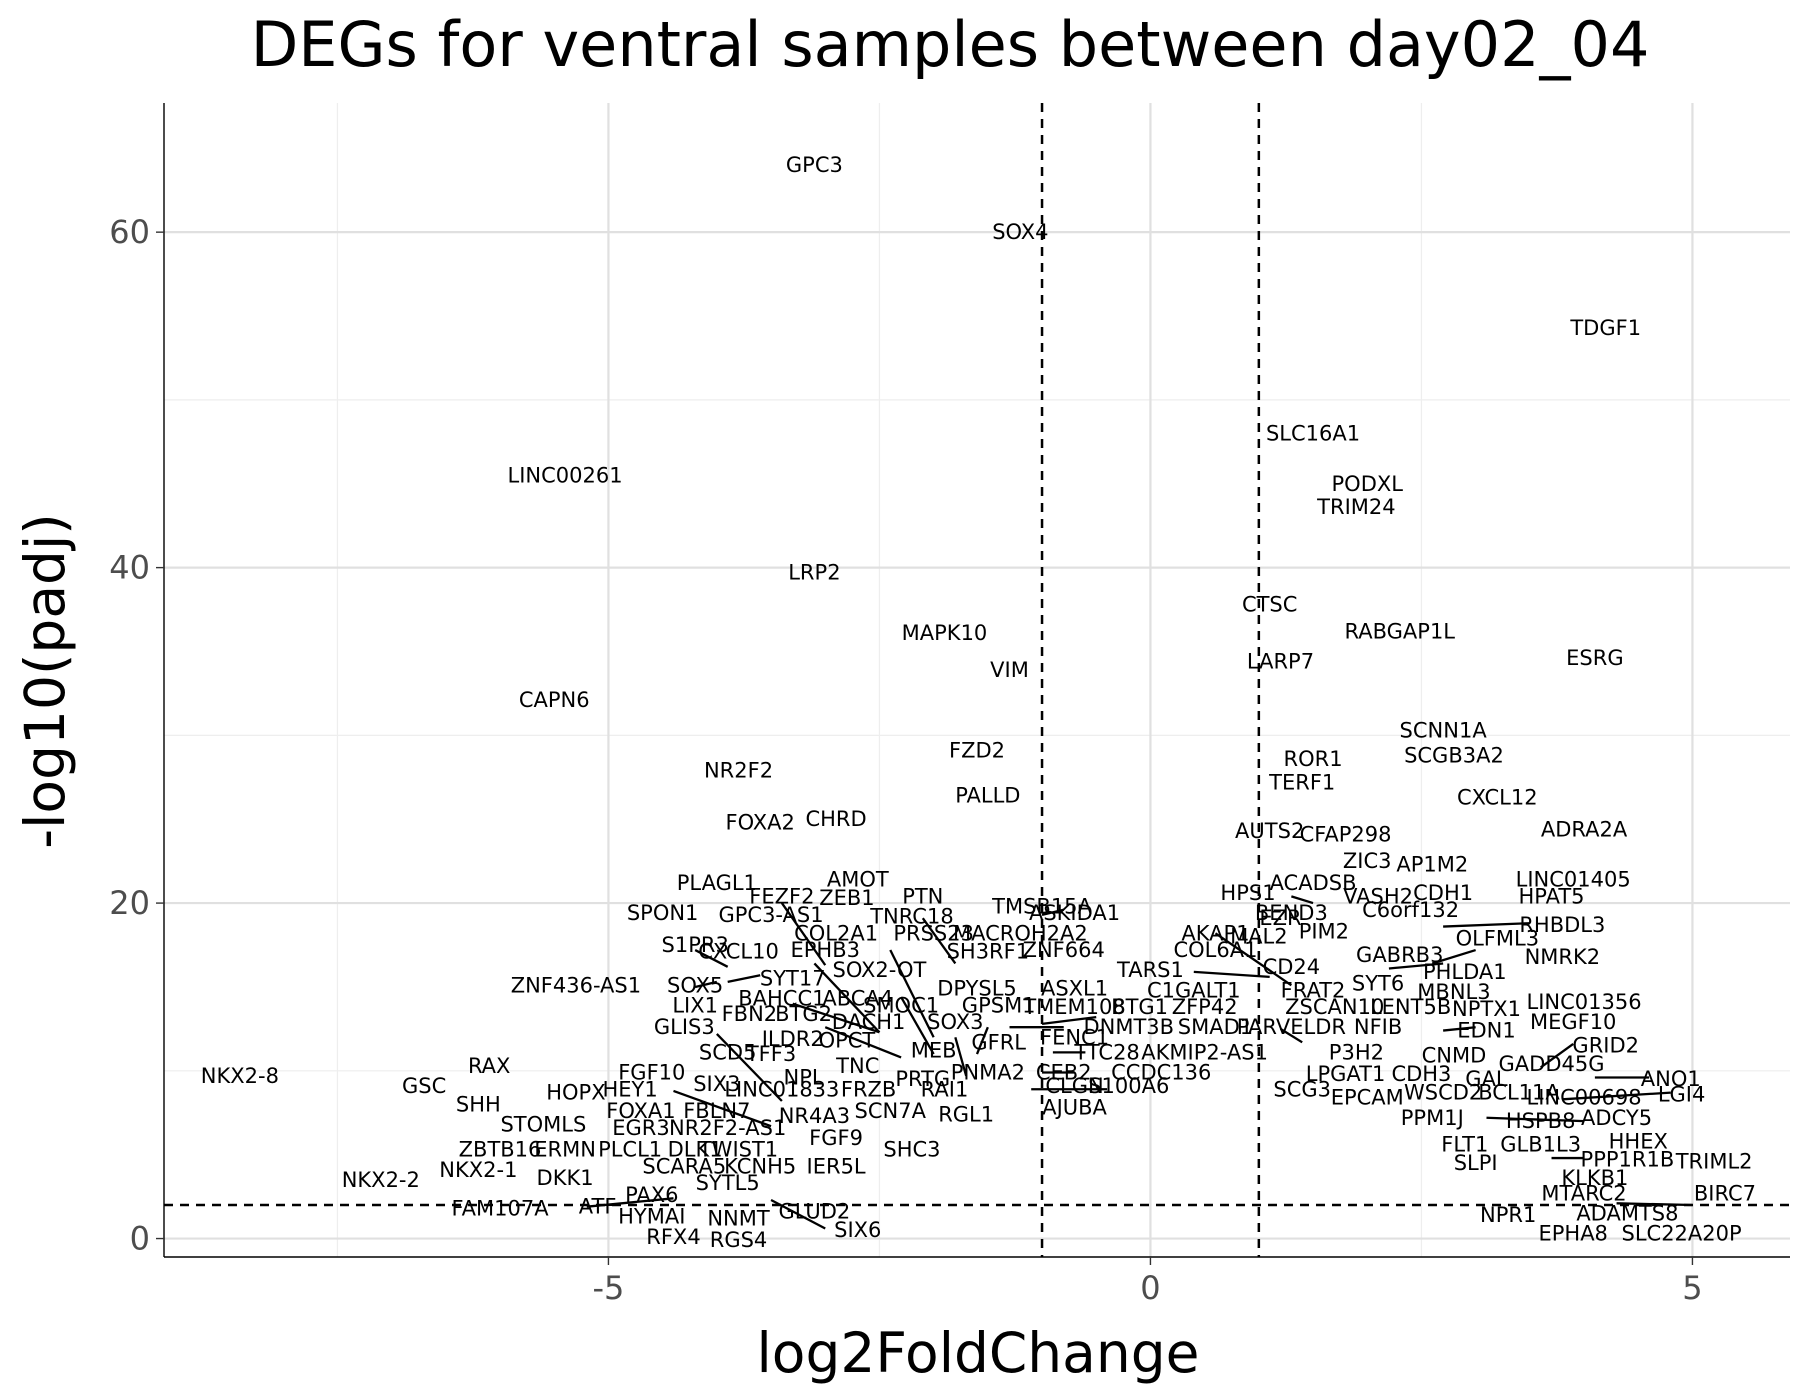  I want to click on gene-label: ADRA2A, so click(1584, 829).